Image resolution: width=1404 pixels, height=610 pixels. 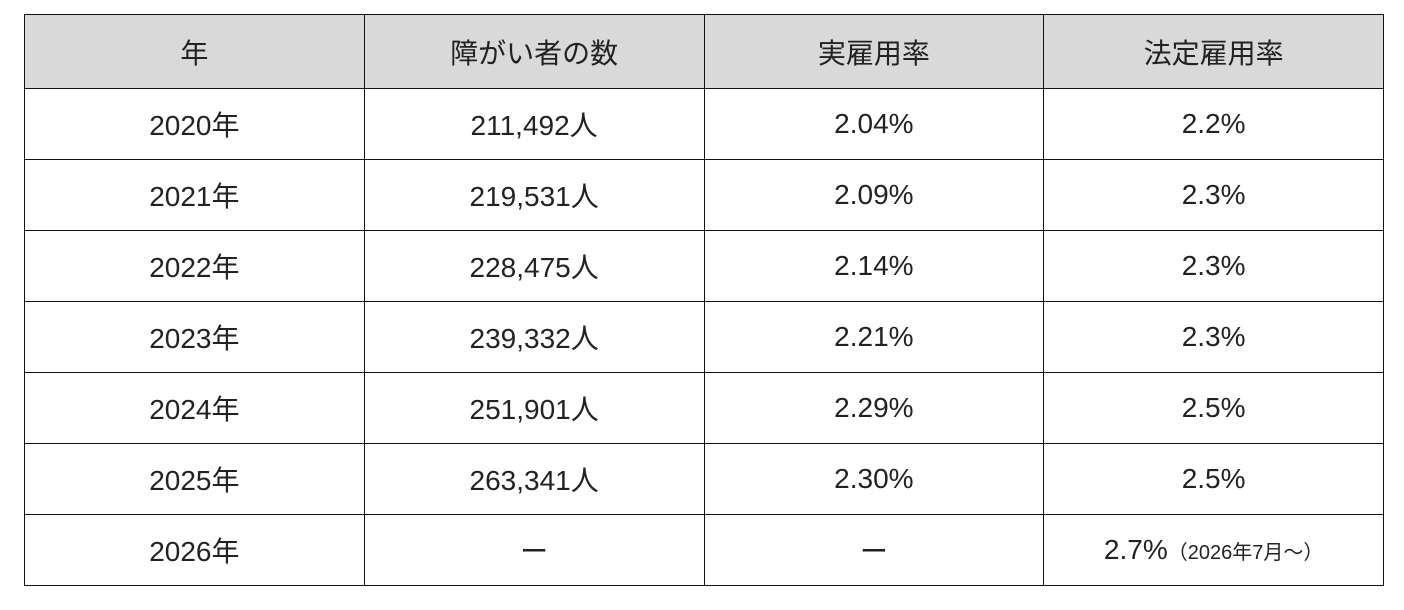 I want to click on table-row: 2021年 219,531人 2.09% 2.3%, so click(x=704, y=195).